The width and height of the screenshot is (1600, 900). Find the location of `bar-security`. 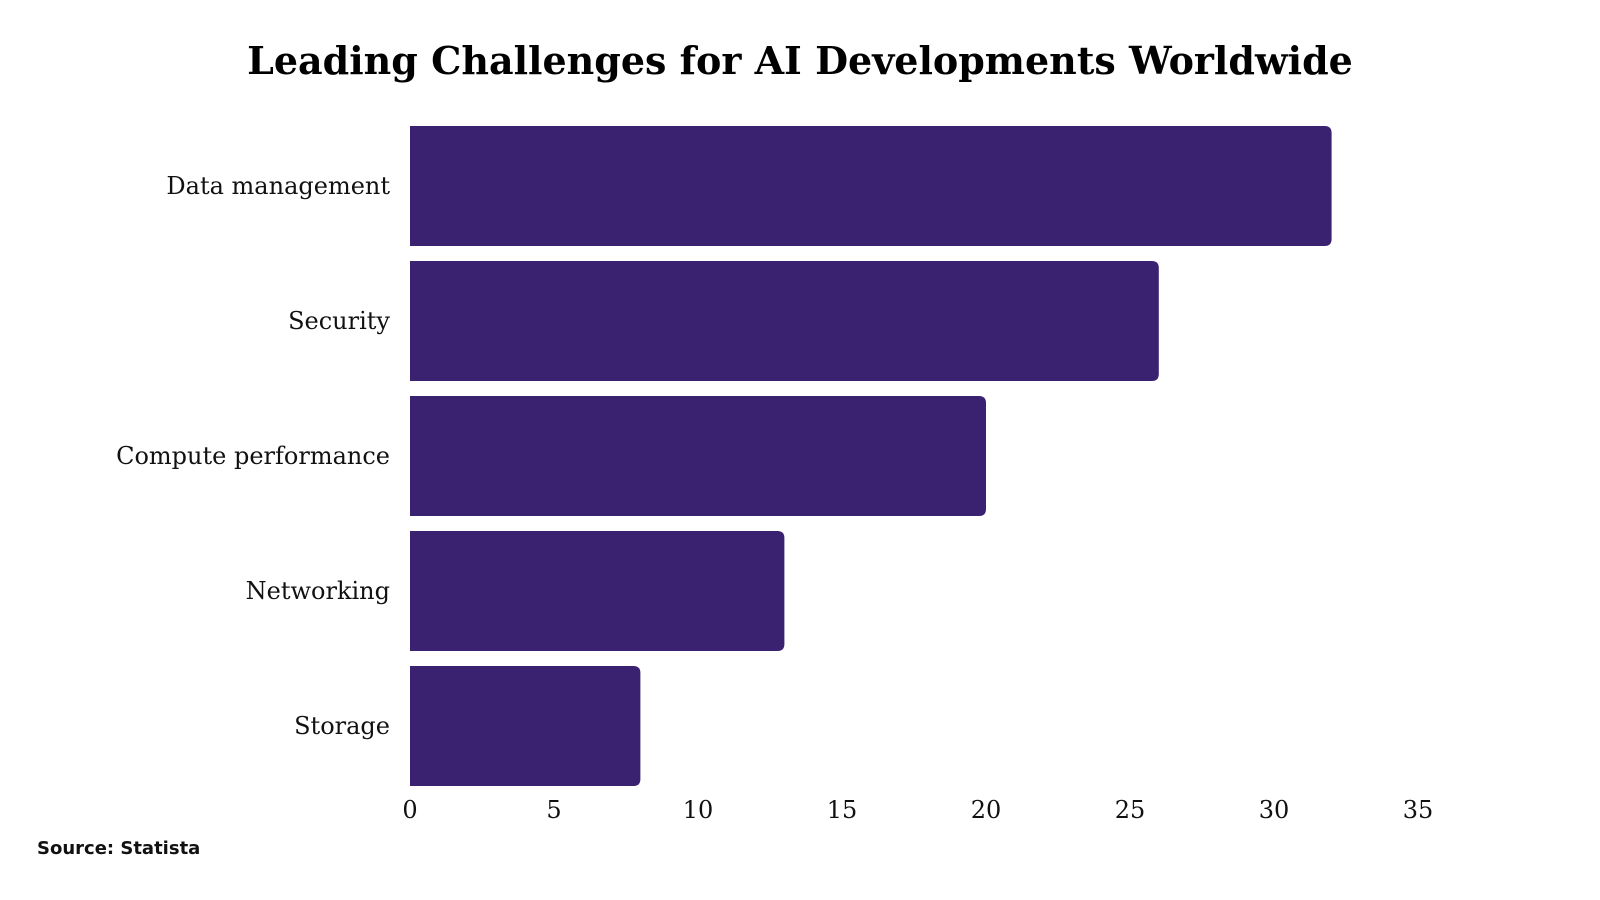

bar-security is located at coordinates (784, 321).